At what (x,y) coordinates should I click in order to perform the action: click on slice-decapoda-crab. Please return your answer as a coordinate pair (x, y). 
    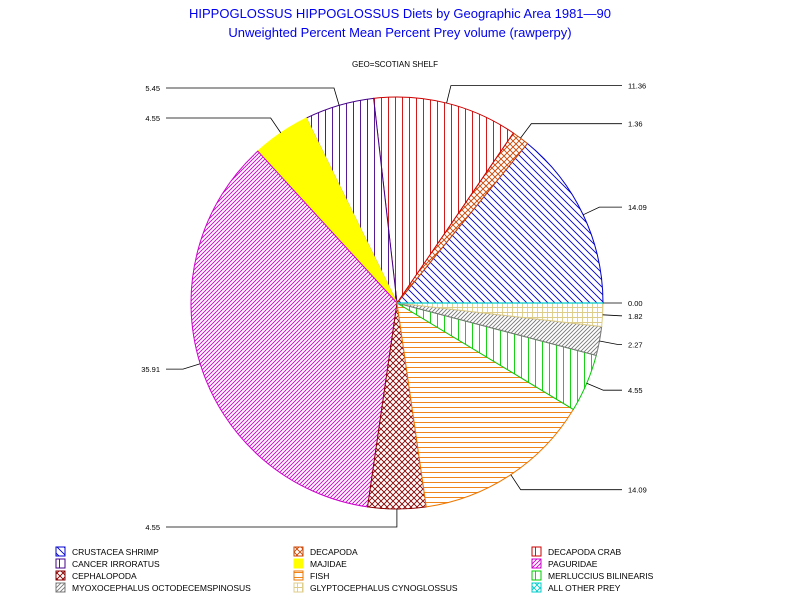
    Looking at the image, I should click on (444, 200).